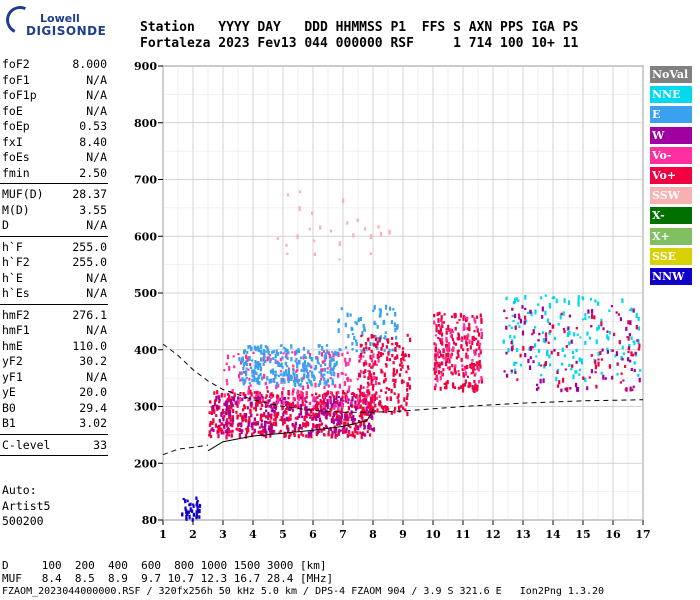 This screenshot has width=700, height=600. What do you see at coordinates (163, 534) in the screenshot?
I see `x-tick-label: 1` at bounding box center [163, 534].